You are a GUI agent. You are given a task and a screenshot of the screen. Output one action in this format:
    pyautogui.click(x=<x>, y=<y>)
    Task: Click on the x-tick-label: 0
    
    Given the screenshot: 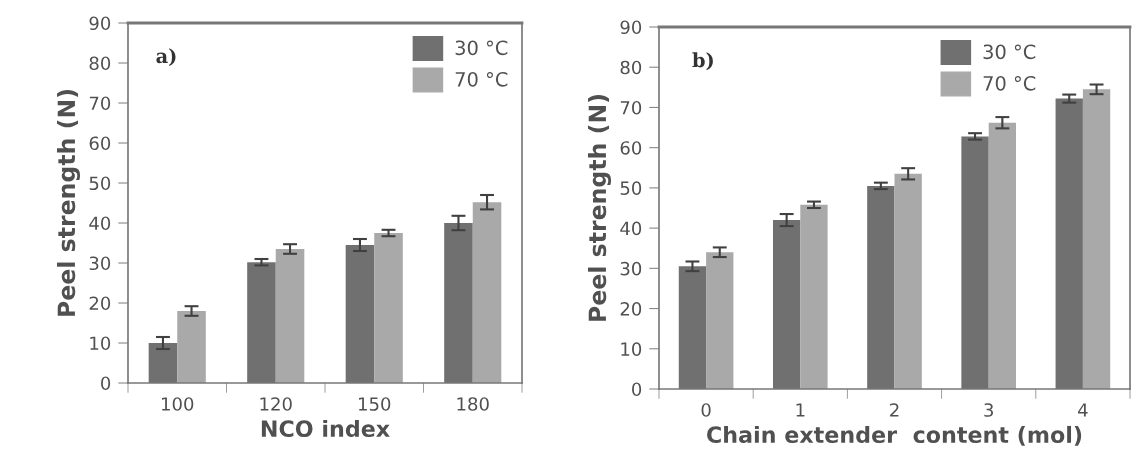 What is the action you would take?
    pyautogui.click(x=706, y=410)
    